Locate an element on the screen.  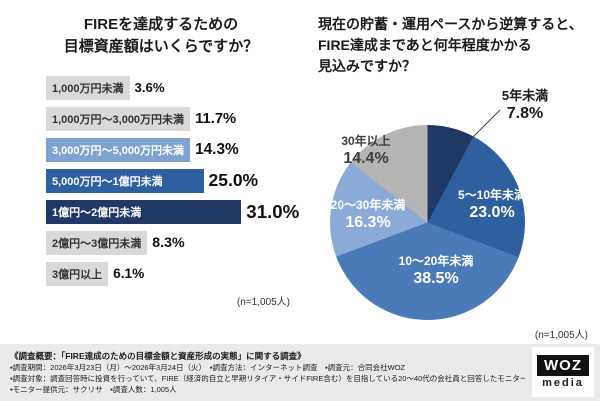
bar-value: 25.0% is located at coordinates (233, 180).